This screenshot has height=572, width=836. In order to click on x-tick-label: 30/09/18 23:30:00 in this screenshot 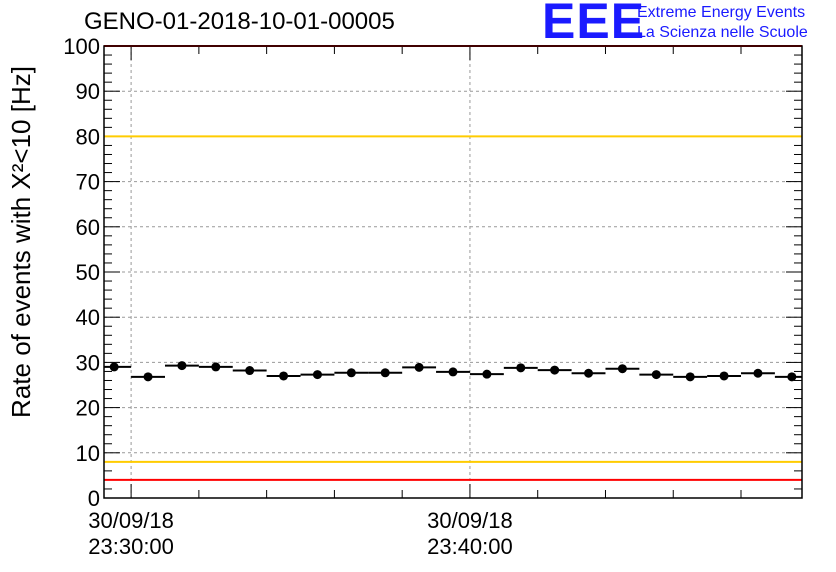, I will do `click(131, 534)`.